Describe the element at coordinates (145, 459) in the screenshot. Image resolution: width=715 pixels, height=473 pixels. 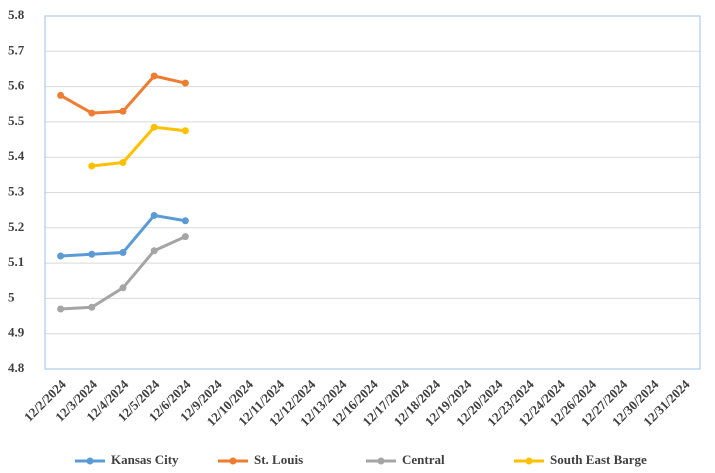
I see `legend-label: Kansas City` at that location.